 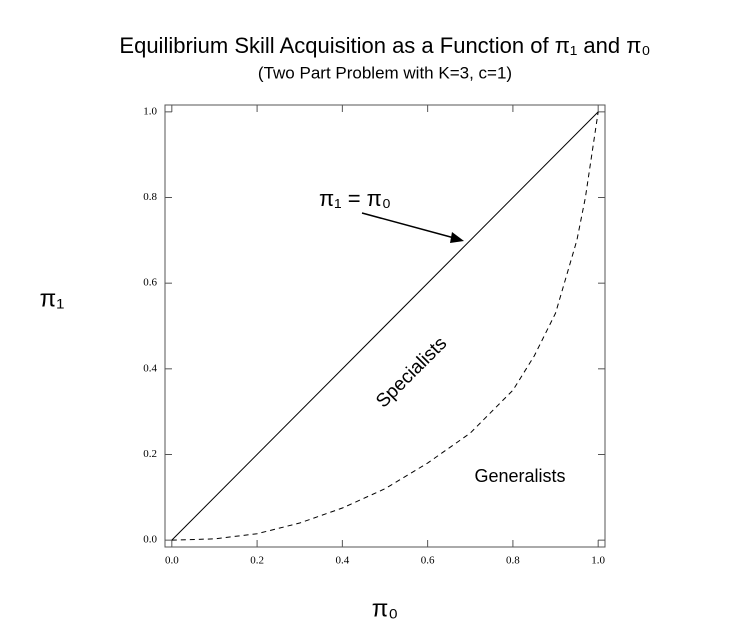 I want to click on y-tick-label: 0.6, so click(x=150, y=283).